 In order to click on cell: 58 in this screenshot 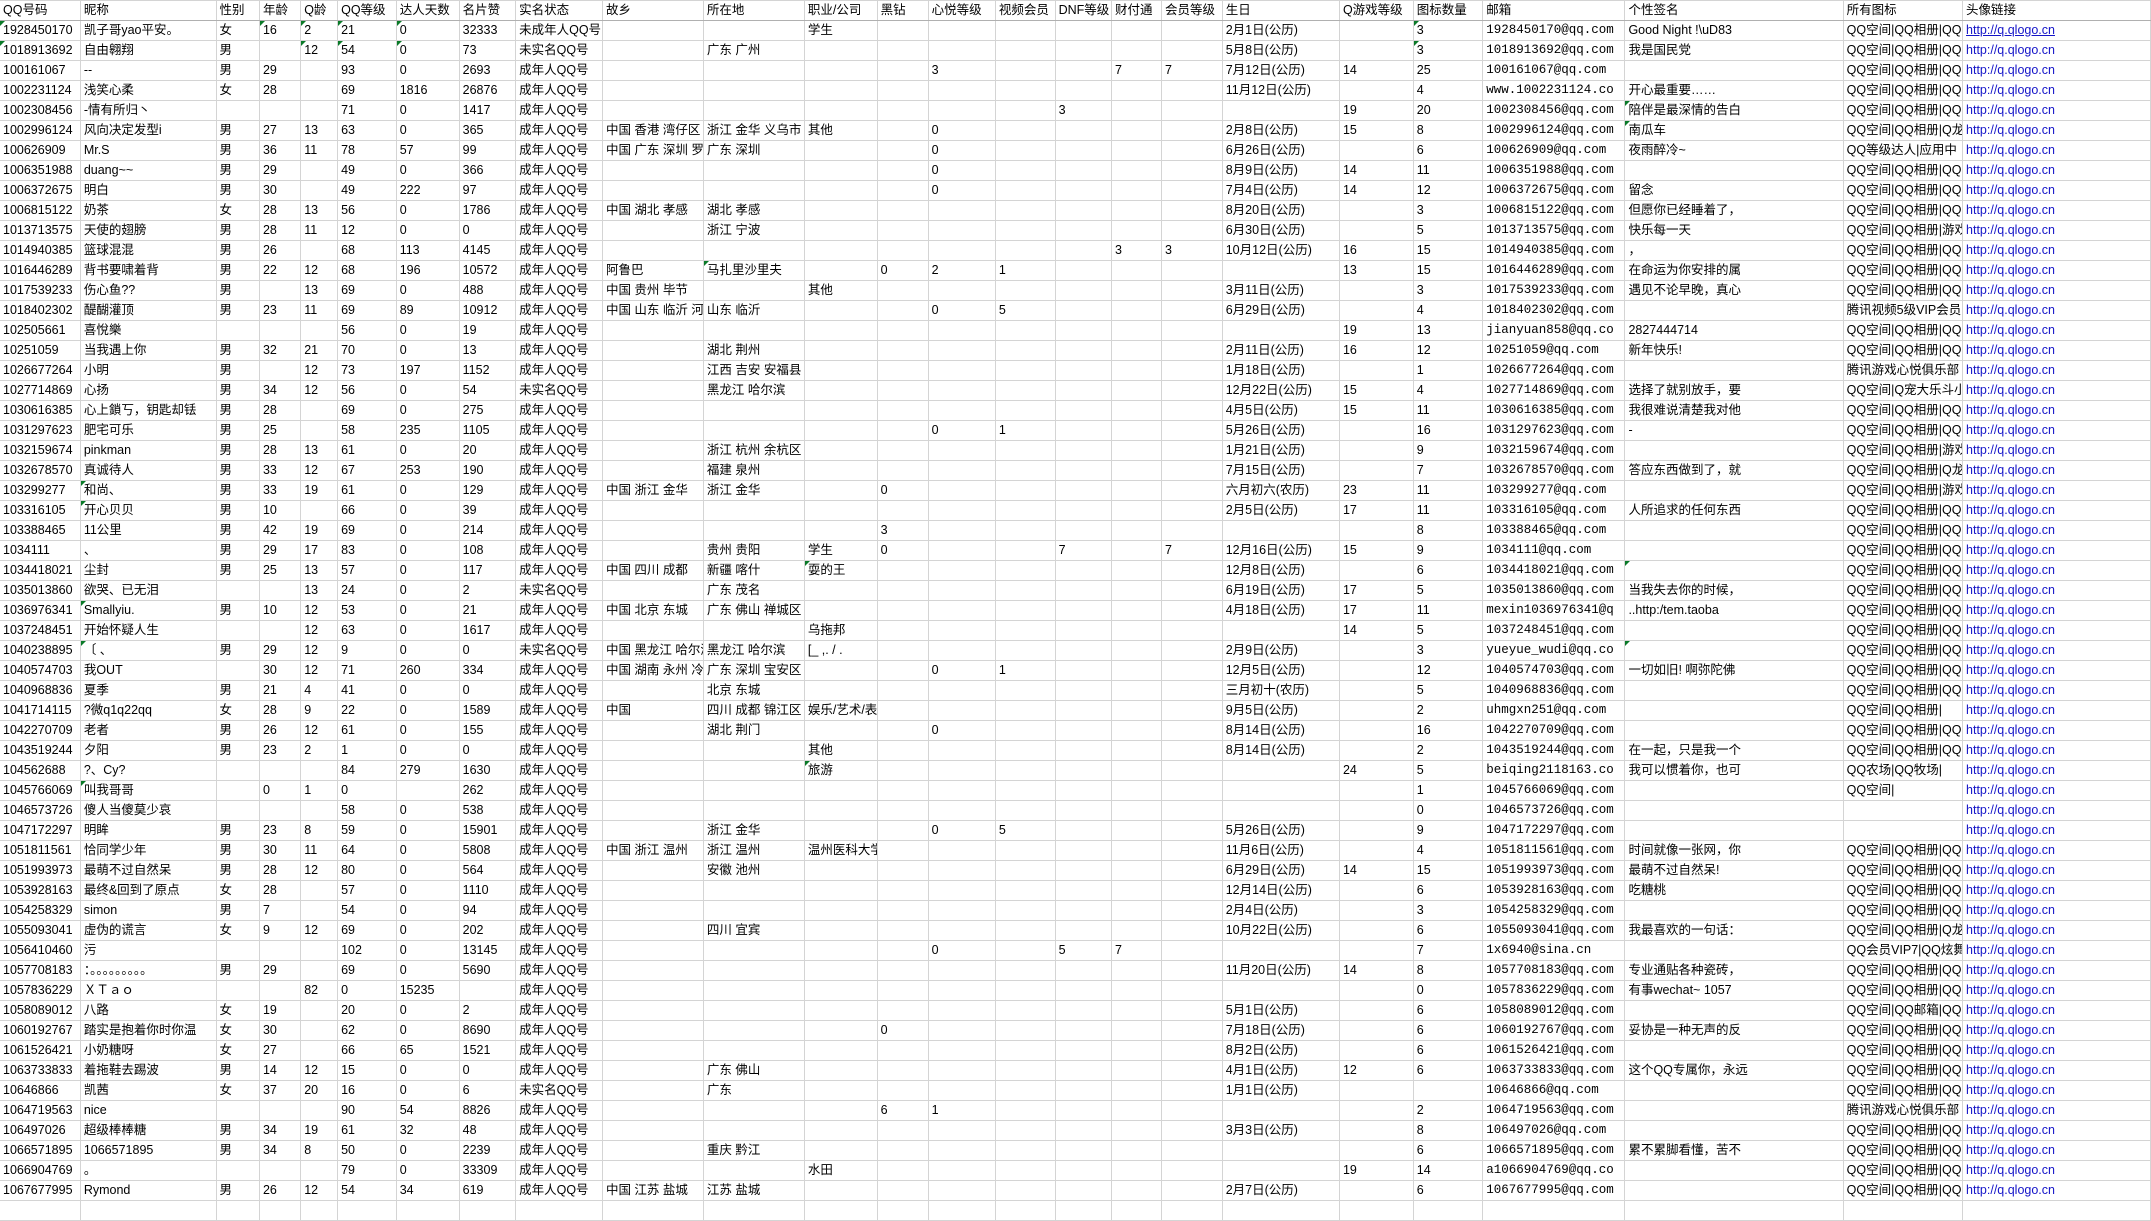, I will do `click(367, 810)`.